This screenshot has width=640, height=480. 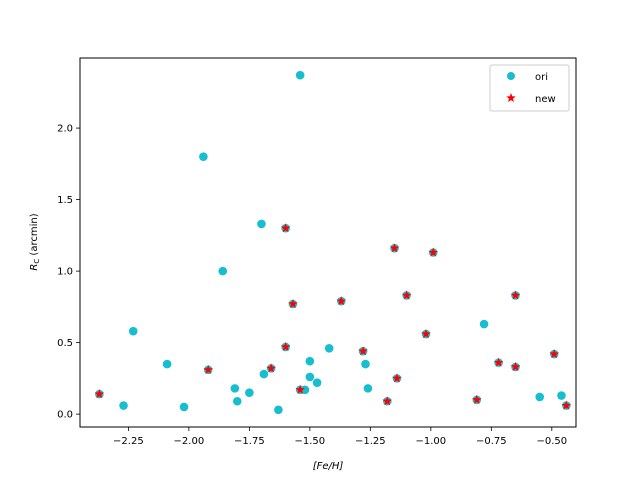 I want to click on x-tick-label: −1.50, so click(x=310, y=441).